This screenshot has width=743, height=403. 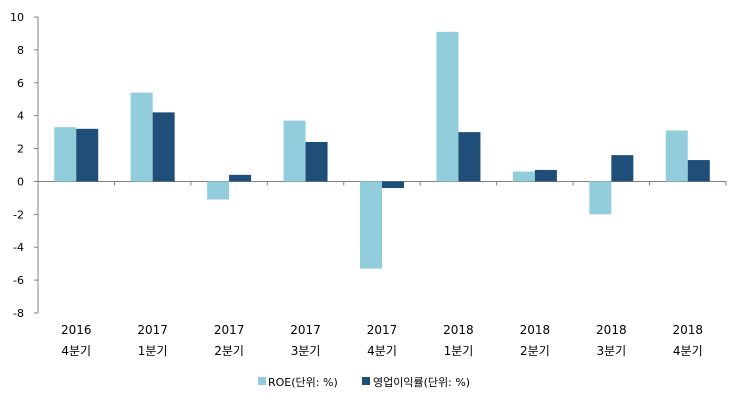 I want to click on y-tick-label: 10, so click(x=17, y=17).